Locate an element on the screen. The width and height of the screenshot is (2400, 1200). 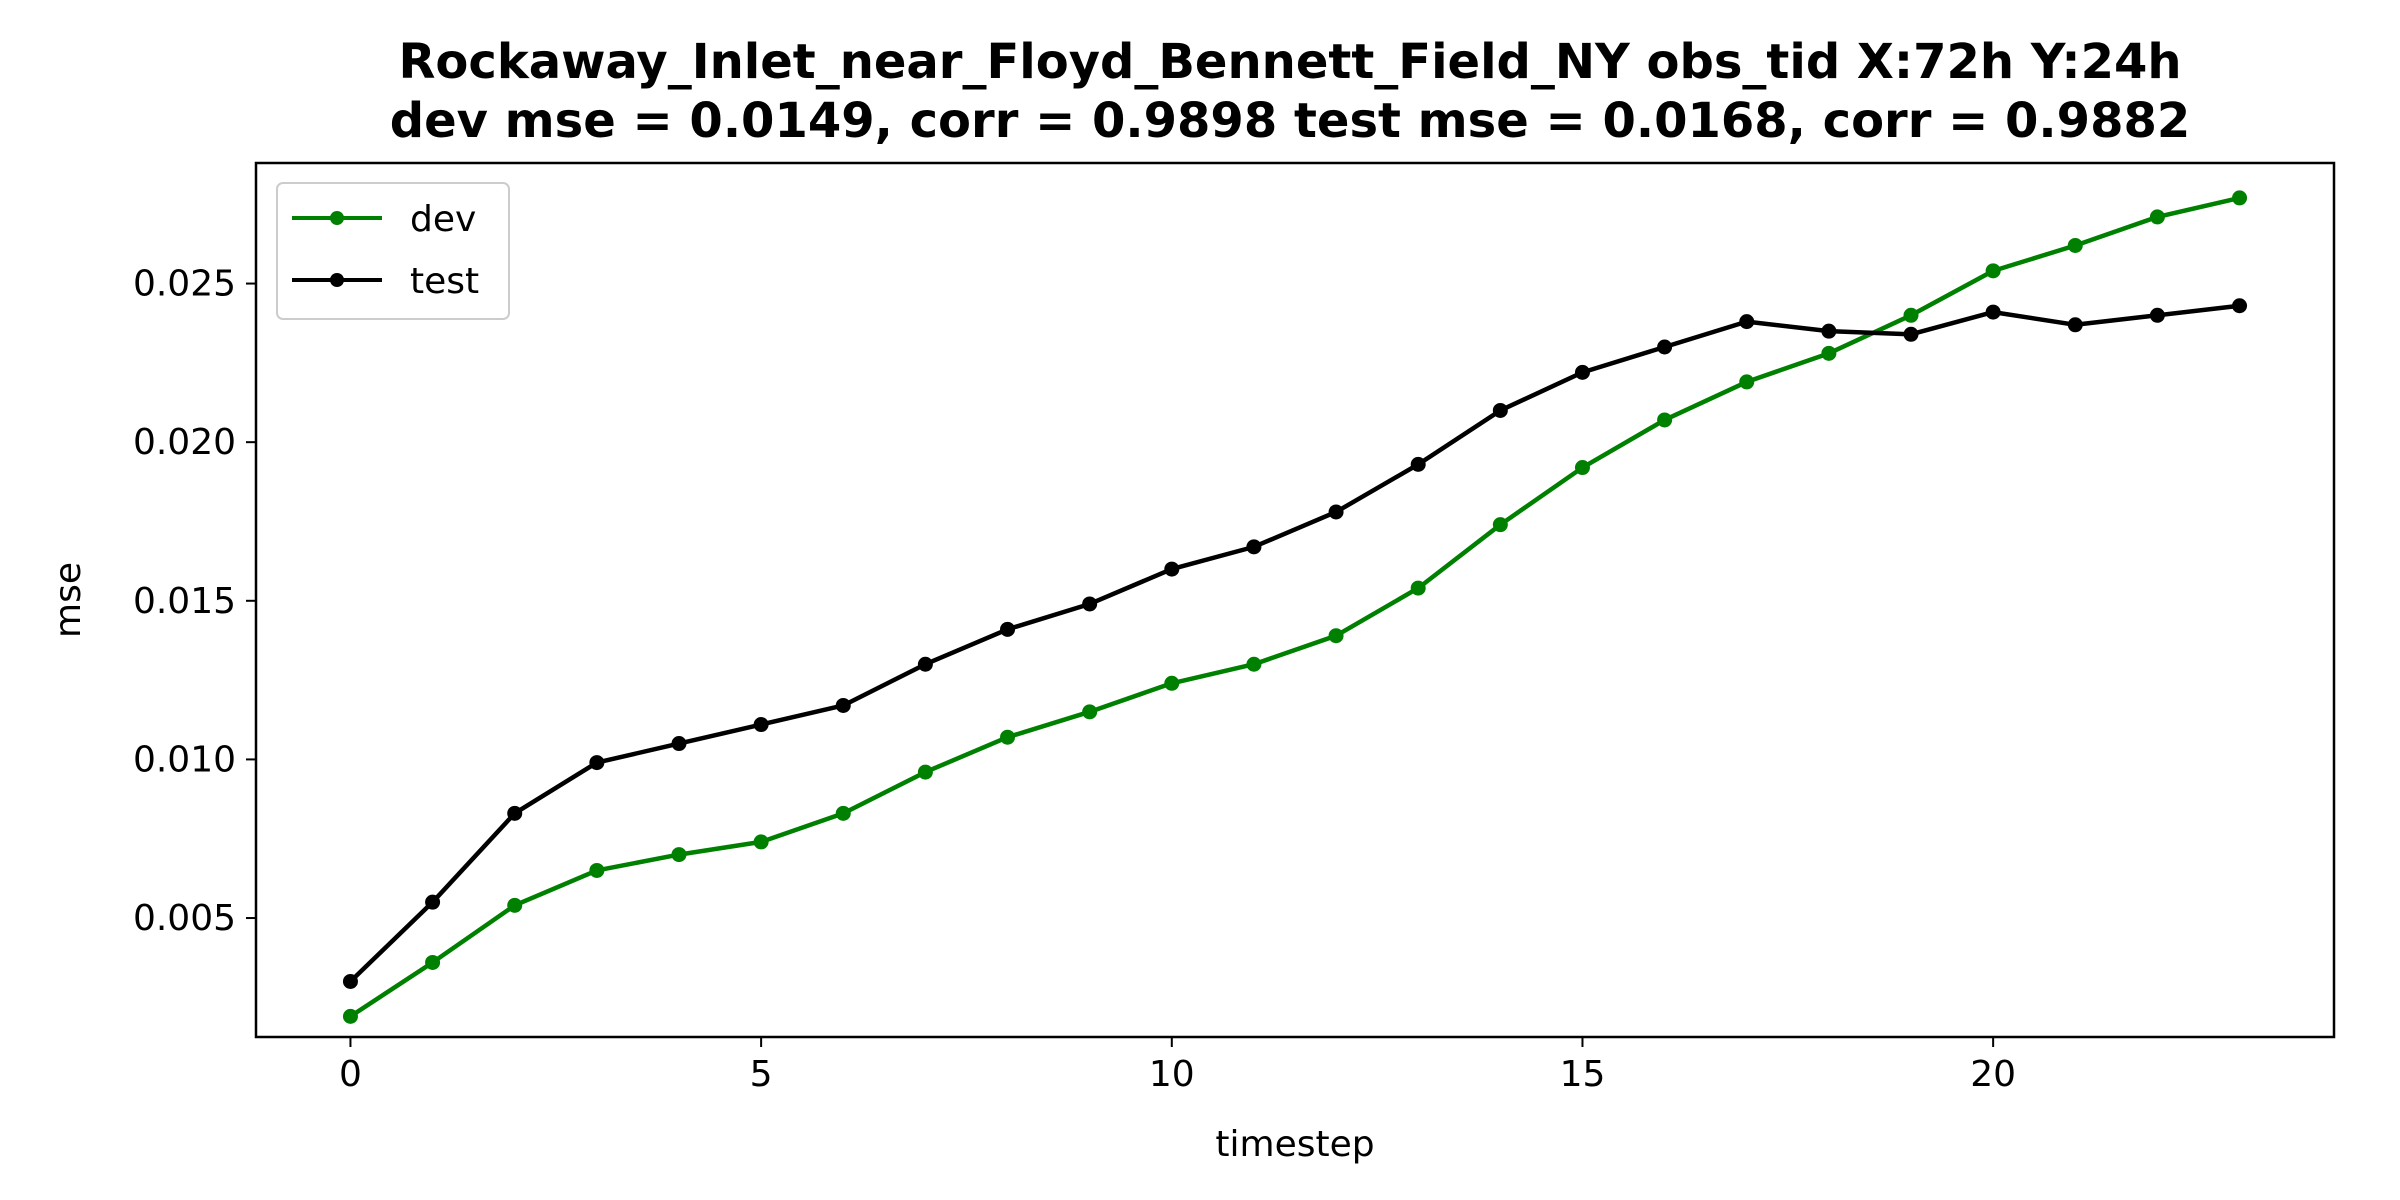
x-tick-label: 0 is located at coordinates (350, 1074).